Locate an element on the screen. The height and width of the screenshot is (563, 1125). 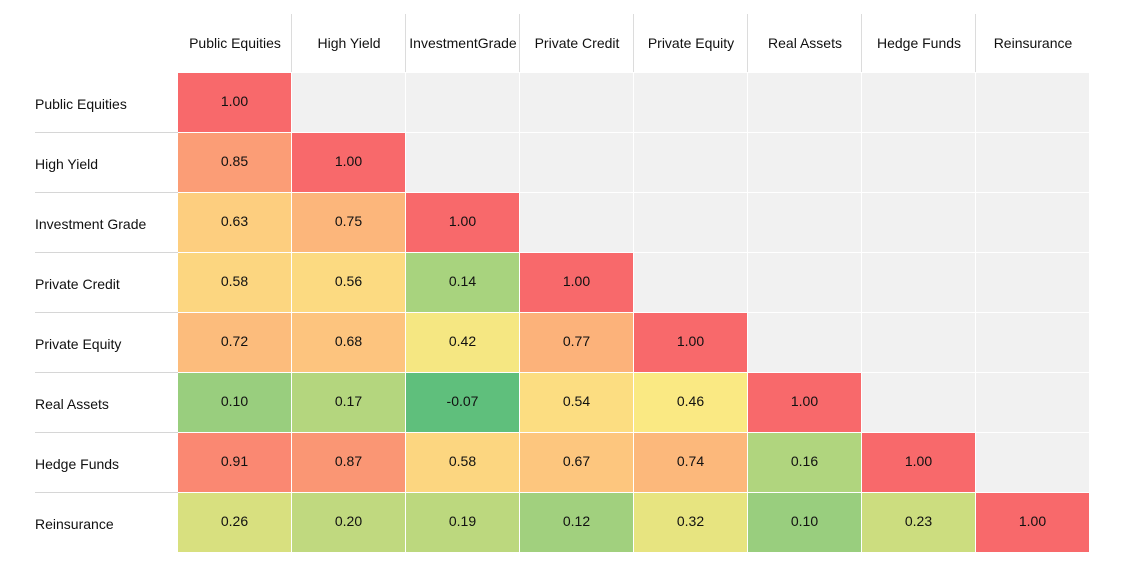
column-header-line: Investment is located at coordinates (443, 43).